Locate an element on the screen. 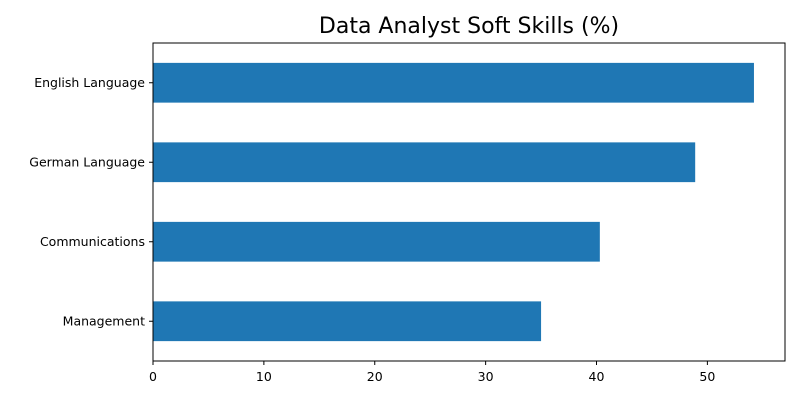 This screenshot has width=800, height=400. x-axis-ticks: 0 10 20 30 40 50 is located at coordinates (432, 372).